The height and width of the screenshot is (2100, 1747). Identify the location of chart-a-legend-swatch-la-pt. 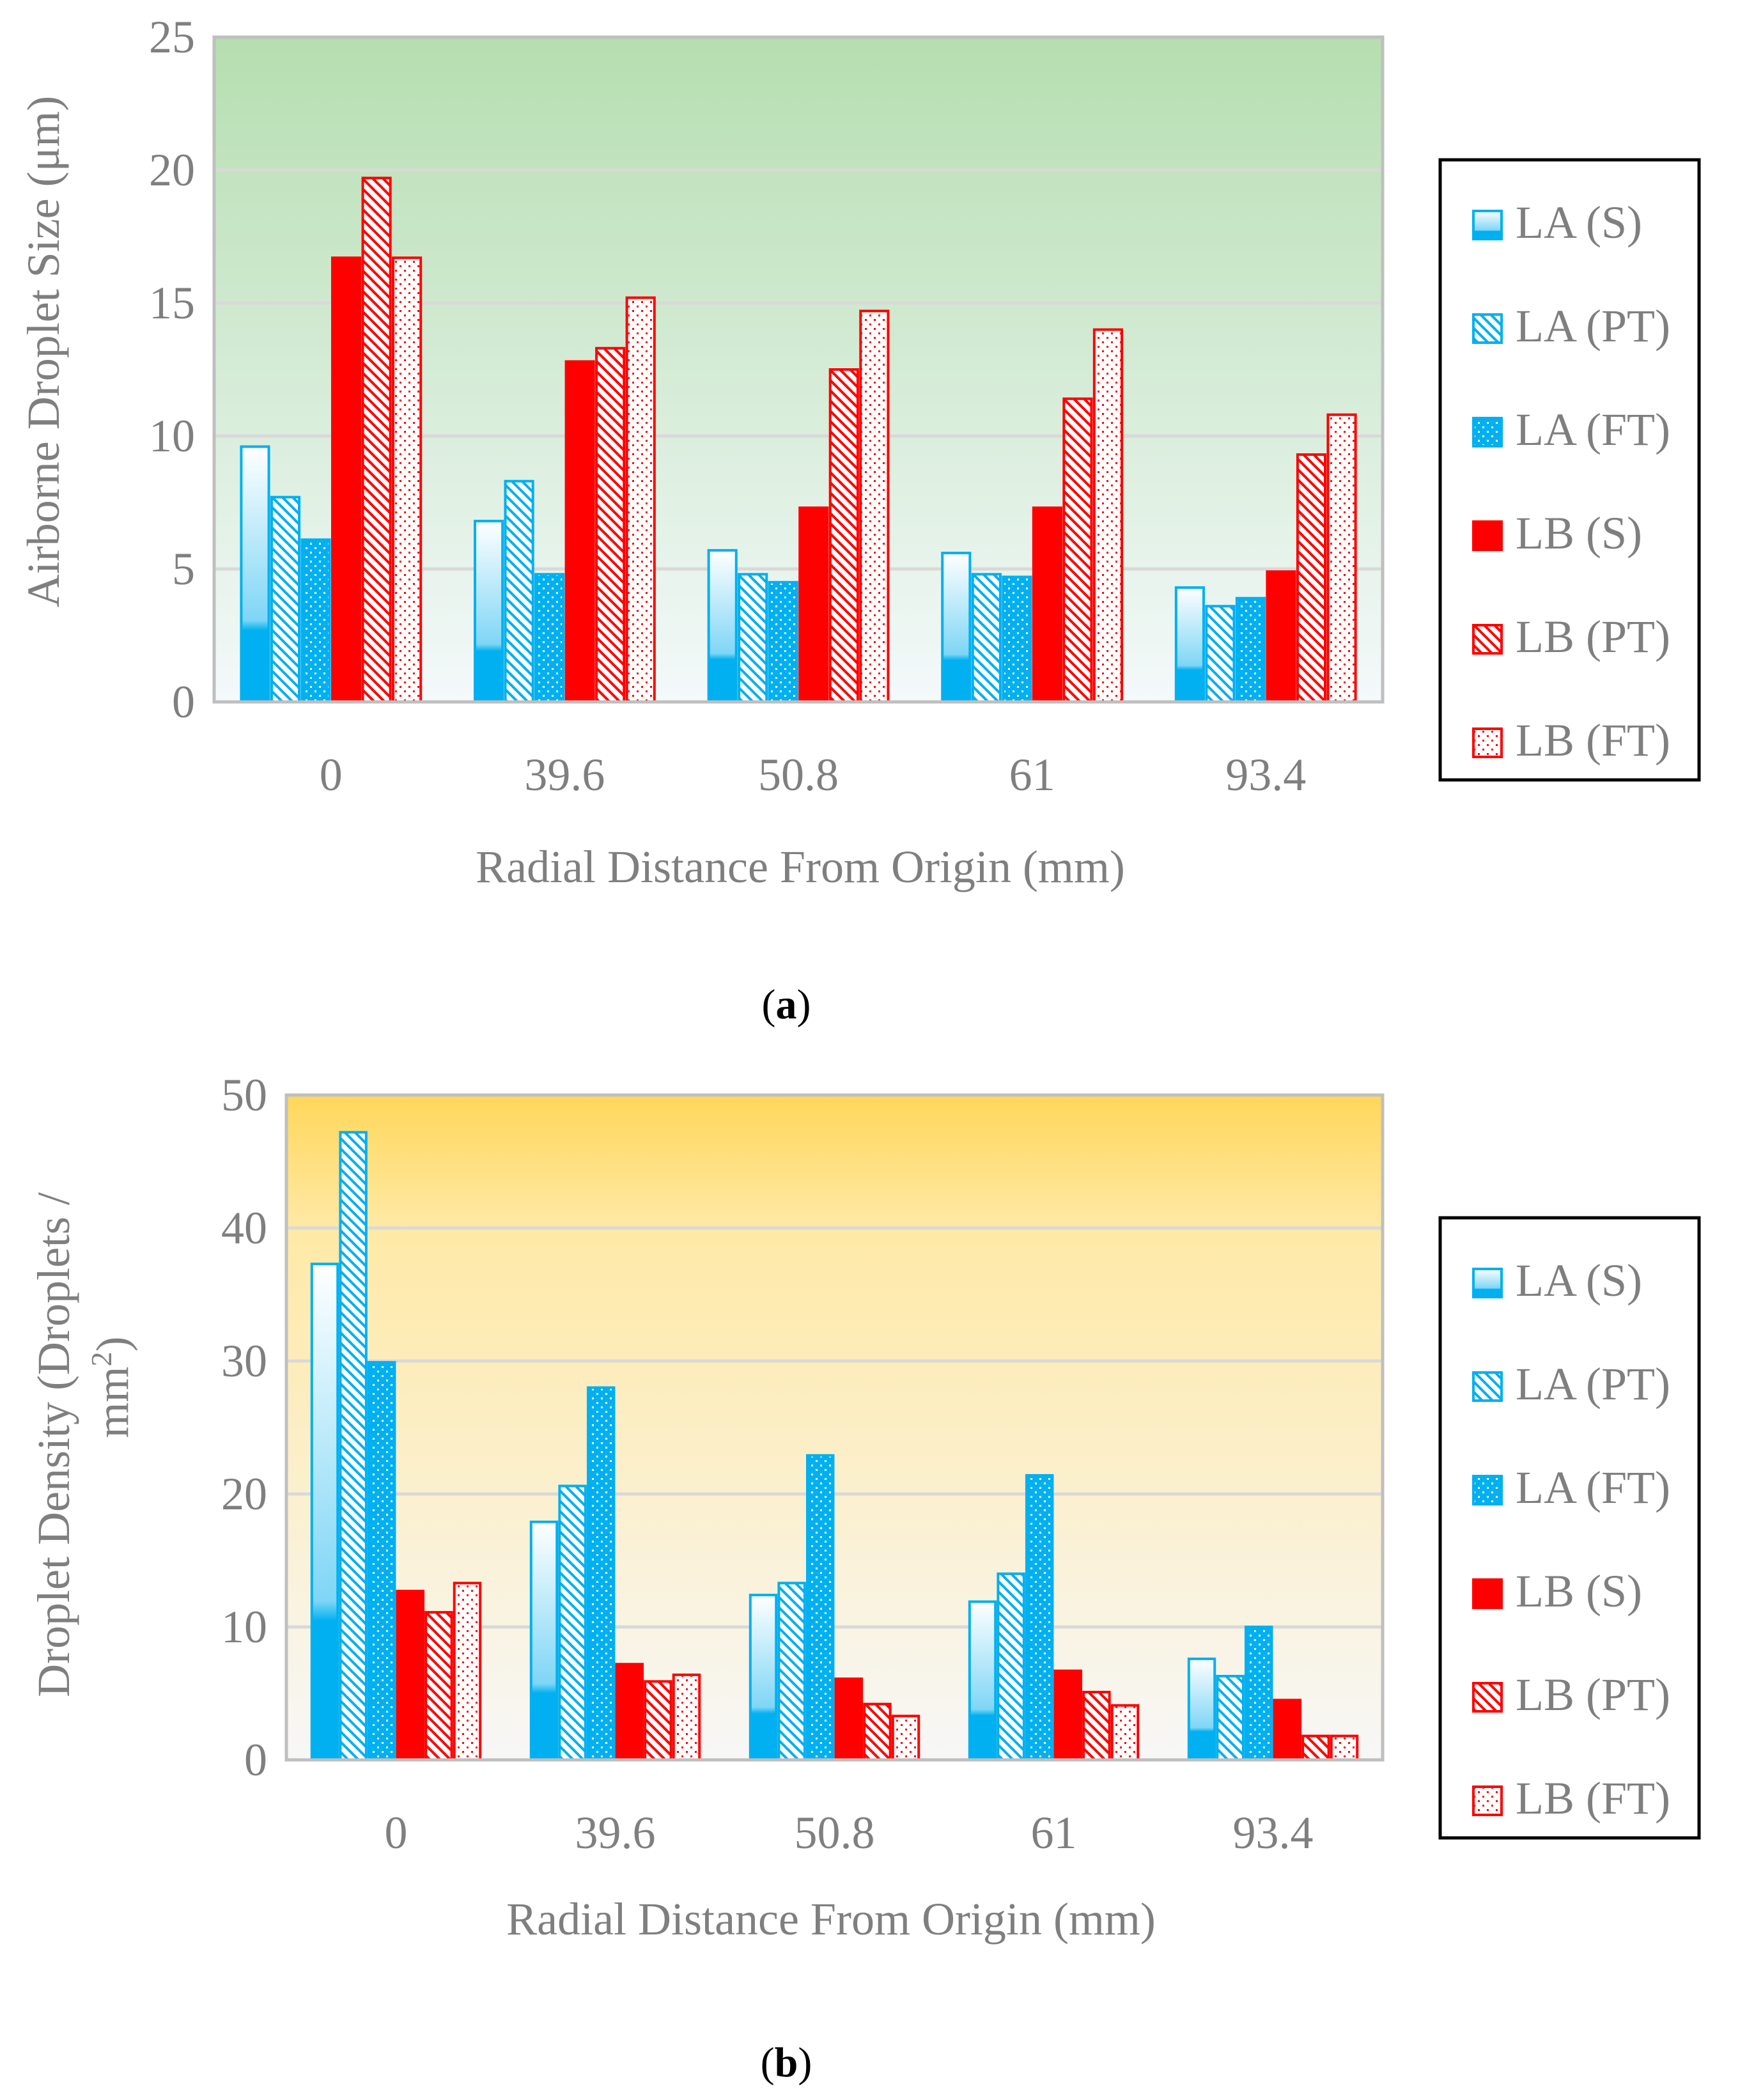
(1488, 328).